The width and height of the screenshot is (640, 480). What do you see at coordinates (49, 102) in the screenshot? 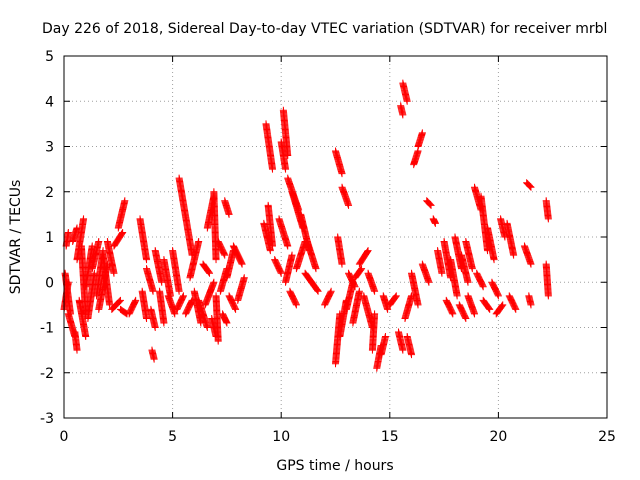
I see `y-tick-label: 4` at bounding box center [49, 102].